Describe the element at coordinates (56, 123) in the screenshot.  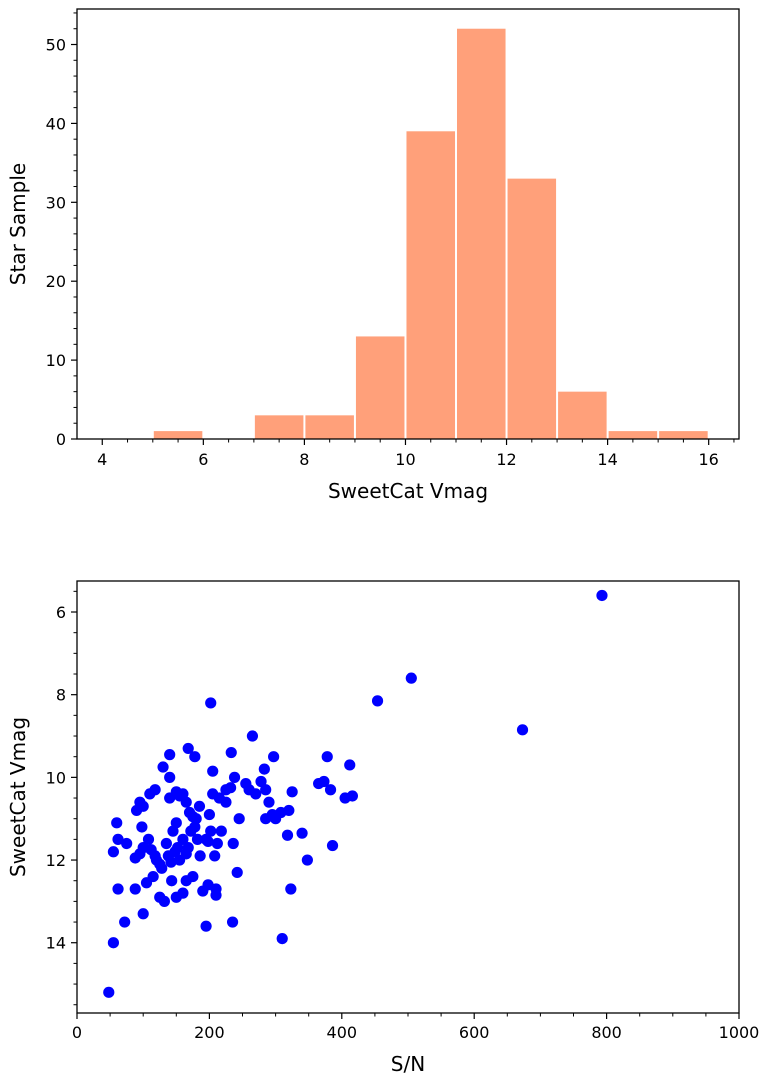
I see `y-tick-label: 40` at that location.